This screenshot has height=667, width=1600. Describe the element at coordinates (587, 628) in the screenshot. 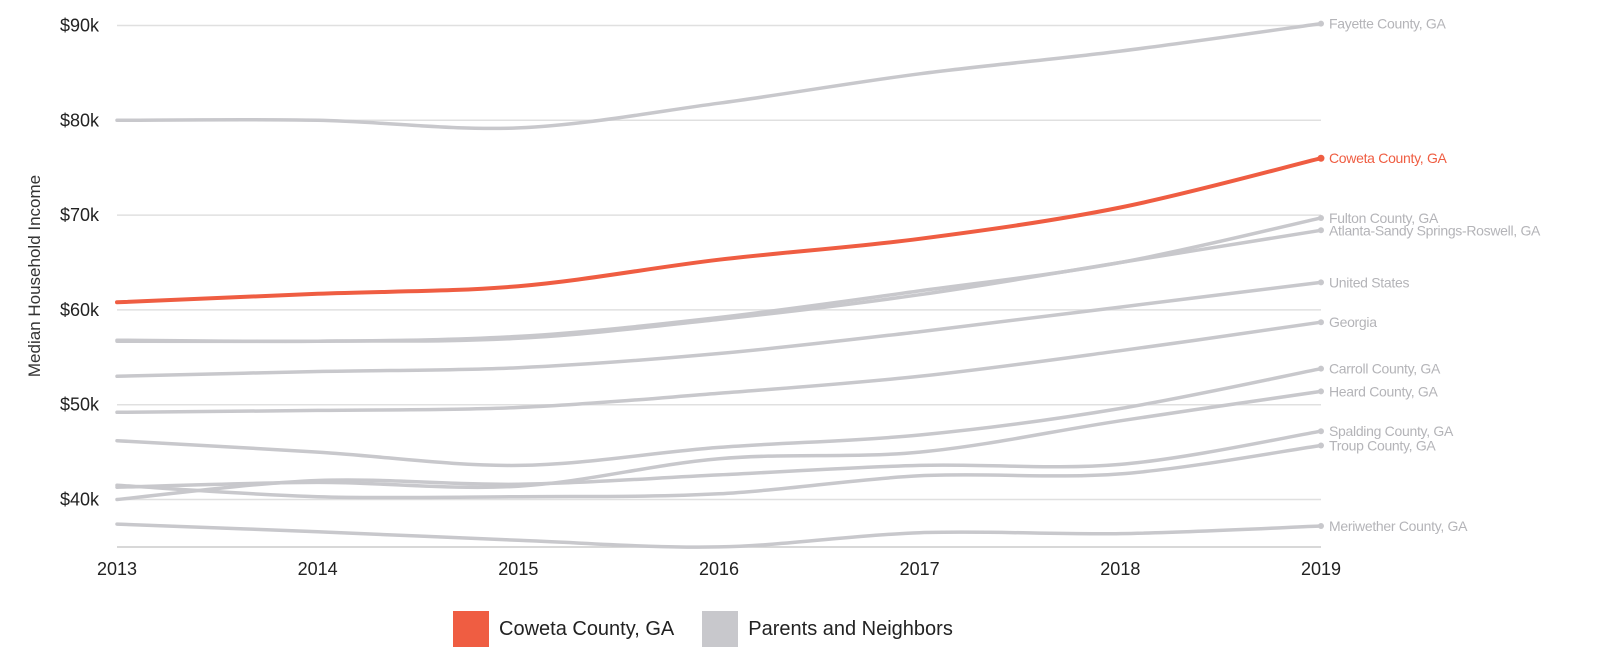

I see `legend-label-coweta: Coweta County, GA` at that location.